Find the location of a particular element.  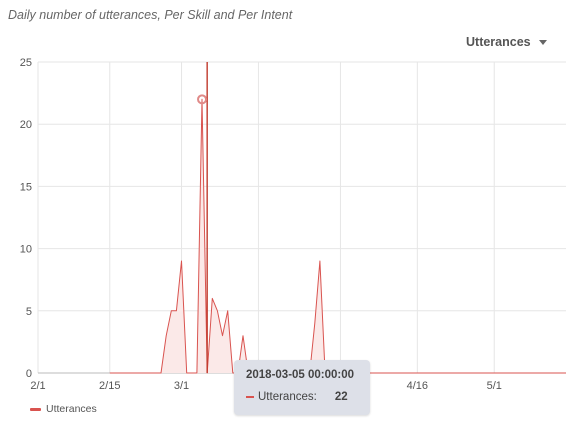

y-tick-label: 0 is located at coordinates (29, 374).